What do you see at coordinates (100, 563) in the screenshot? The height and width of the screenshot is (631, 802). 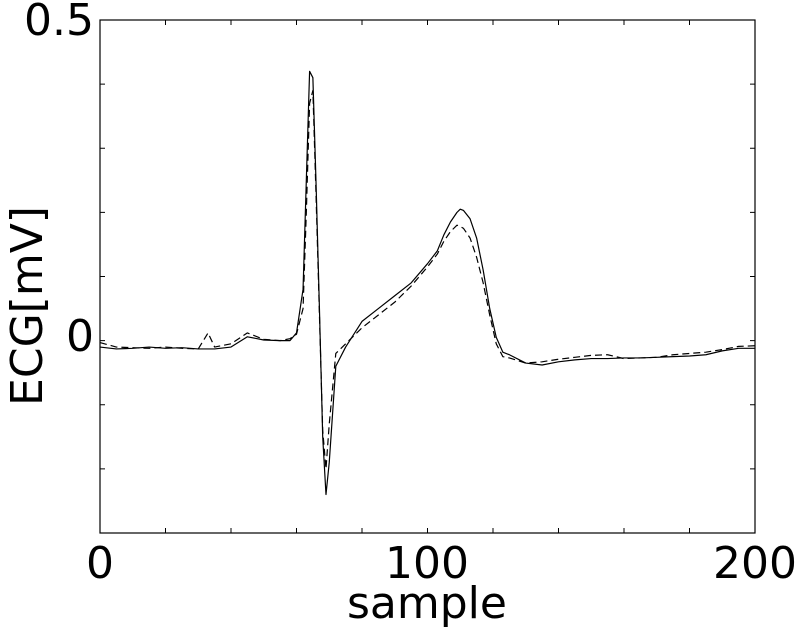 I see `x-tick-label-0: 0` at bounding box center [100, 563].